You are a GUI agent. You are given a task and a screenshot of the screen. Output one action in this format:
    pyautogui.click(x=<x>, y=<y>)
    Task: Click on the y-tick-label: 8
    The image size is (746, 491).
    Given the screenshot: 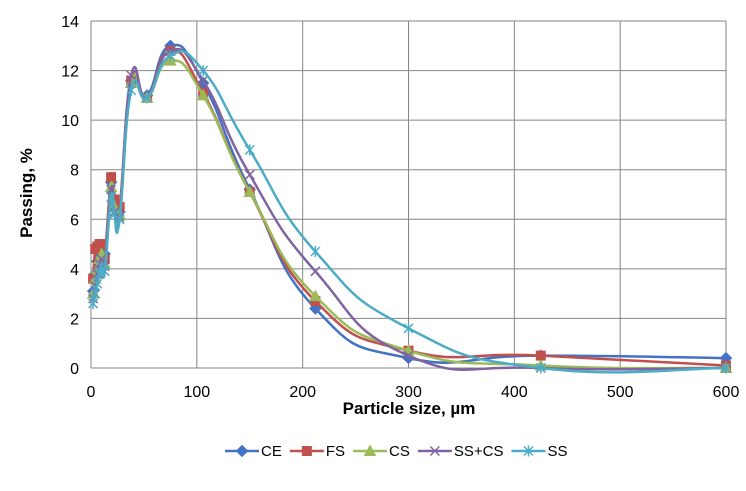 What is the action you would take?
    pyautogui.click(x=74, y=171)
    